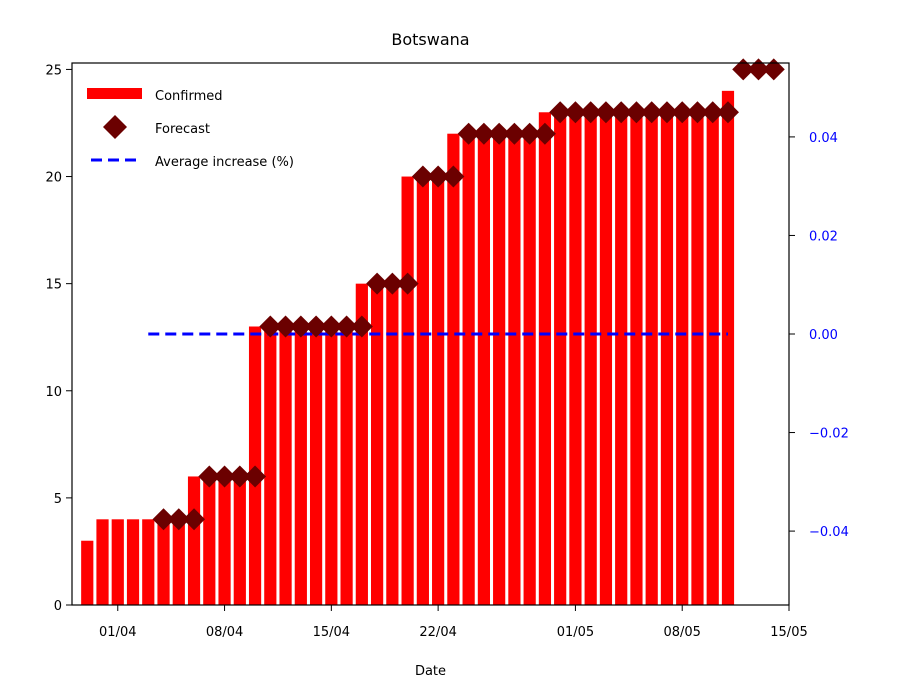 This screenshot has height=700, width=900. What do you see at coordinates (182, 129) in the screenshot?
I see `legend-label-forecast: Forecast` at bounding box center [182, 129].